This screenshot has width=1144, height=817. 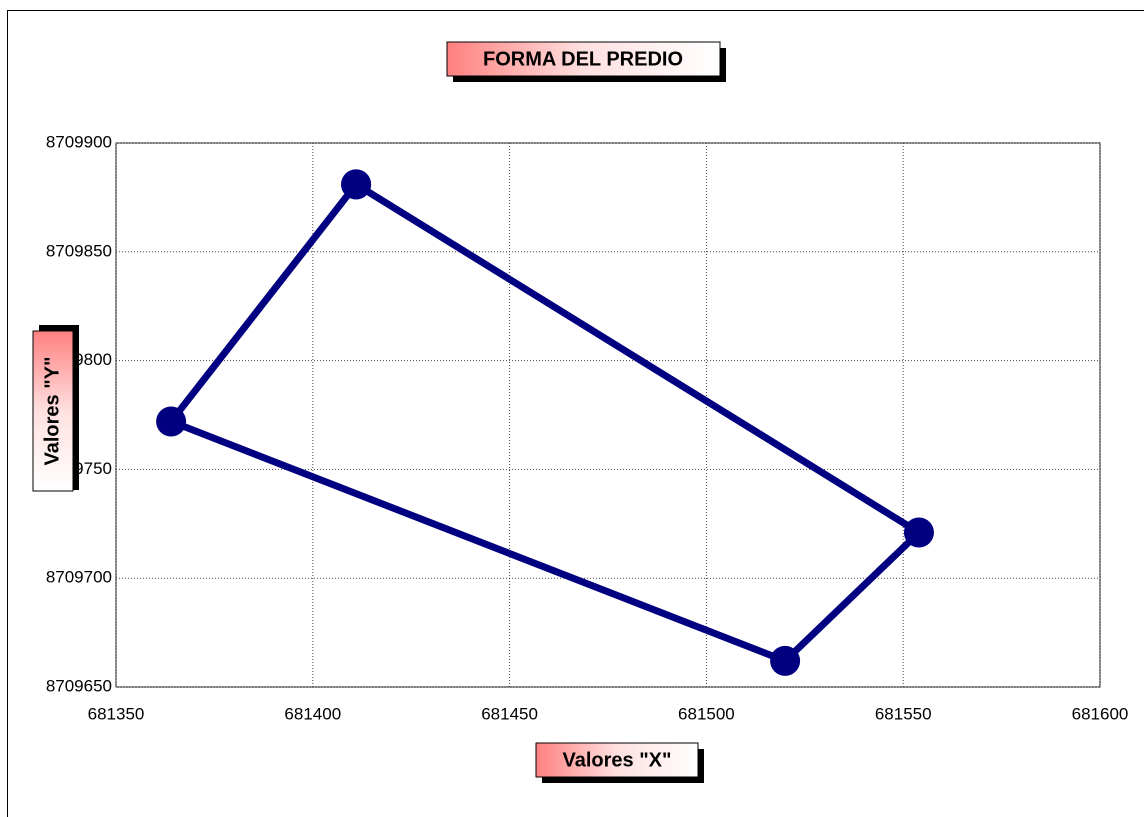 I want to click on title-box, so click(x=583, y=59).